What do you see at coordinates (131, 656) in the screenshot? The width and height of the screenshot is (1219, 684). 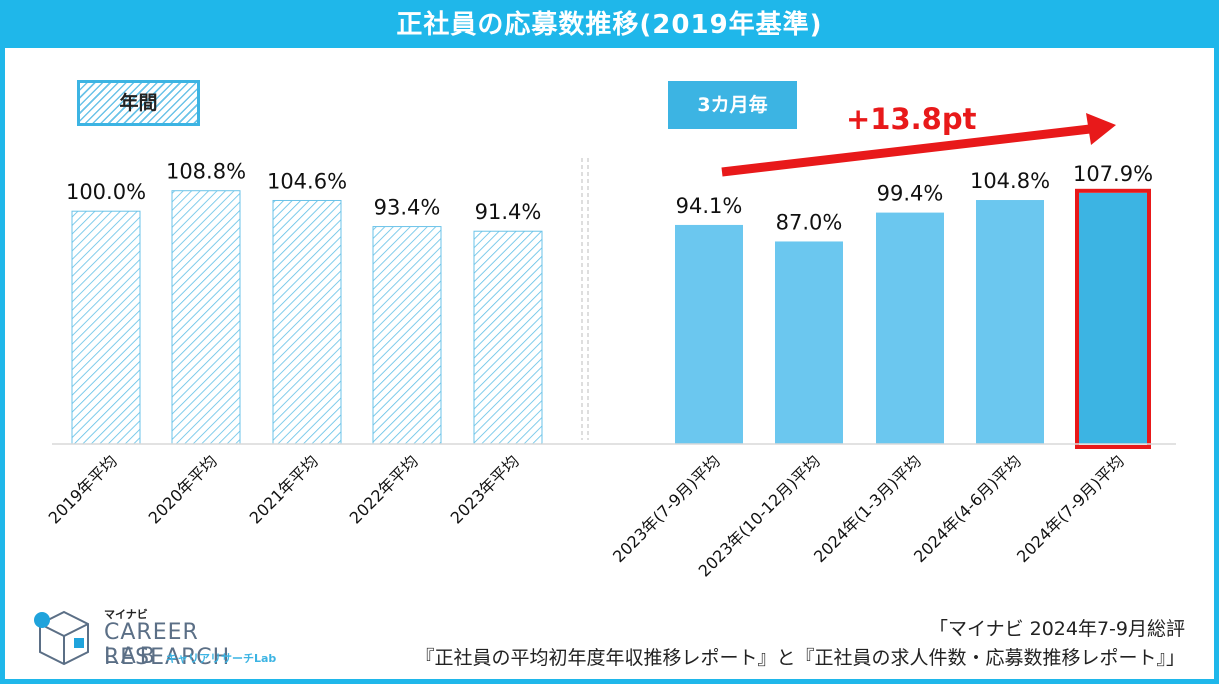 I see `logo-name-line2: LAB` at bounding box center [131, 656].